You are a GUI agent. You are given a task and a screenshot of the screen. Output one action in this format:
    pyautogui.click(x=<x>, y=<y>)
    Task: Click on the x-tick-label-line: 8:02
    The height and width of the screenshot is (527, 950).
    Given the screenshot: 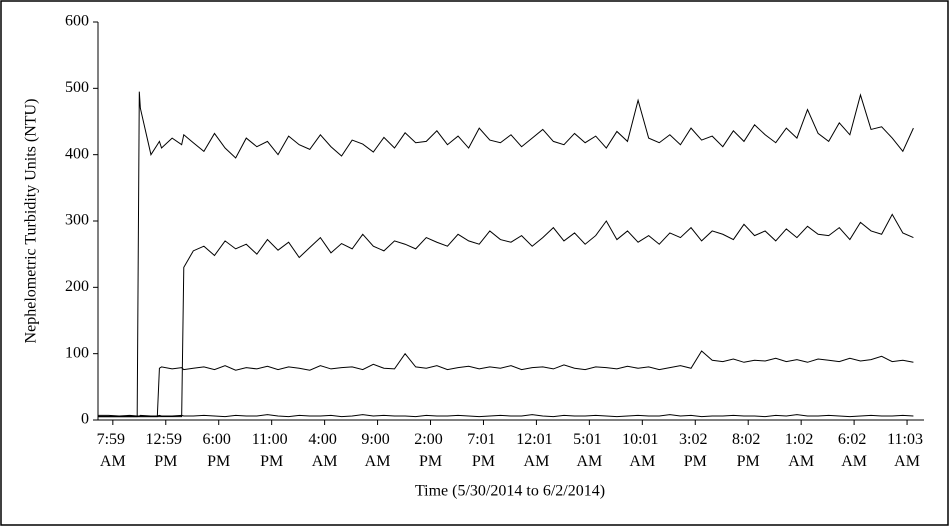 What is the action you would take?
    pyautogui.click(x=748, y=439)
    